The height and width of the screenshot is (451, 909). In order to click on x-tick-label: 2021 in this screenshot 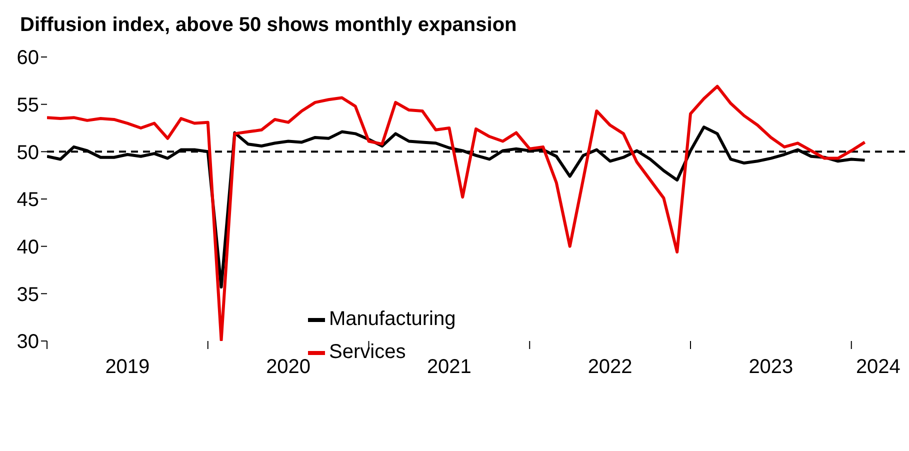, I will do `click(449, 367)`.